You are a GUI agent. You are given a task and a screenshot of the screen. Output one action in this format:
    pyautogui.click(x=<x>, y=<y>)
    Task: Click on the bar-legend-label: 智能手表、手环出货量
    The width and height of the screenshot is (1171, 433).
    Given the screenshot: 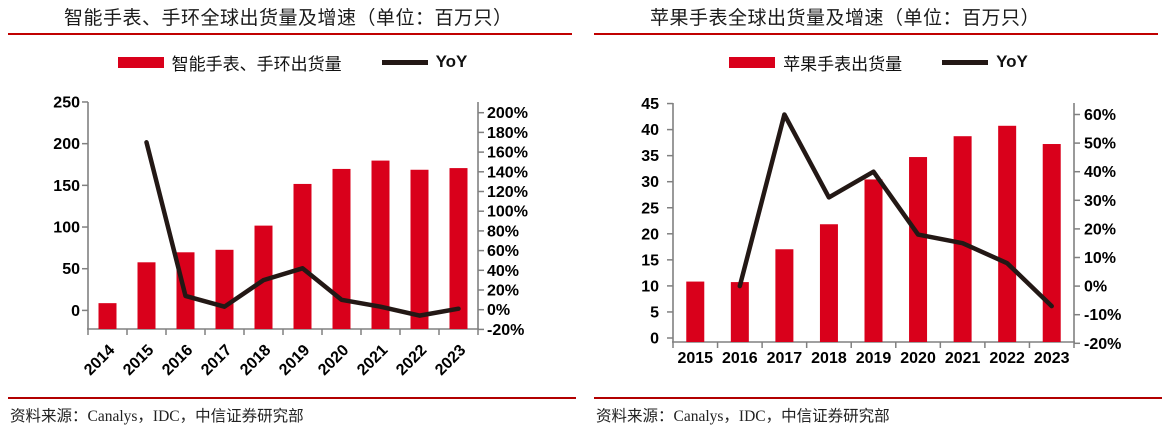 What is the action you would take?
    pyautogui.click(x=256, y=64)
    